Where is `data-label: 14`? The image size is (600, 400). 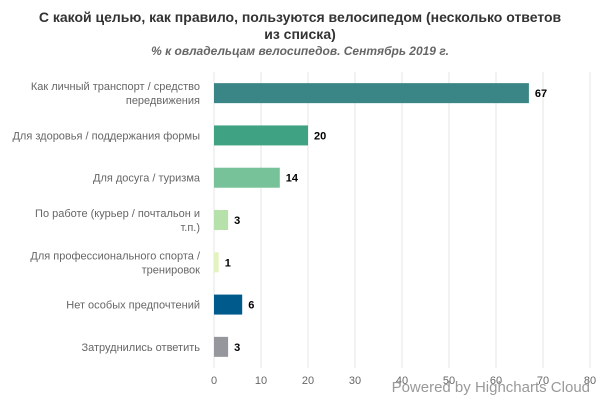 data-label: 14 is located at coordinates (292, 179).